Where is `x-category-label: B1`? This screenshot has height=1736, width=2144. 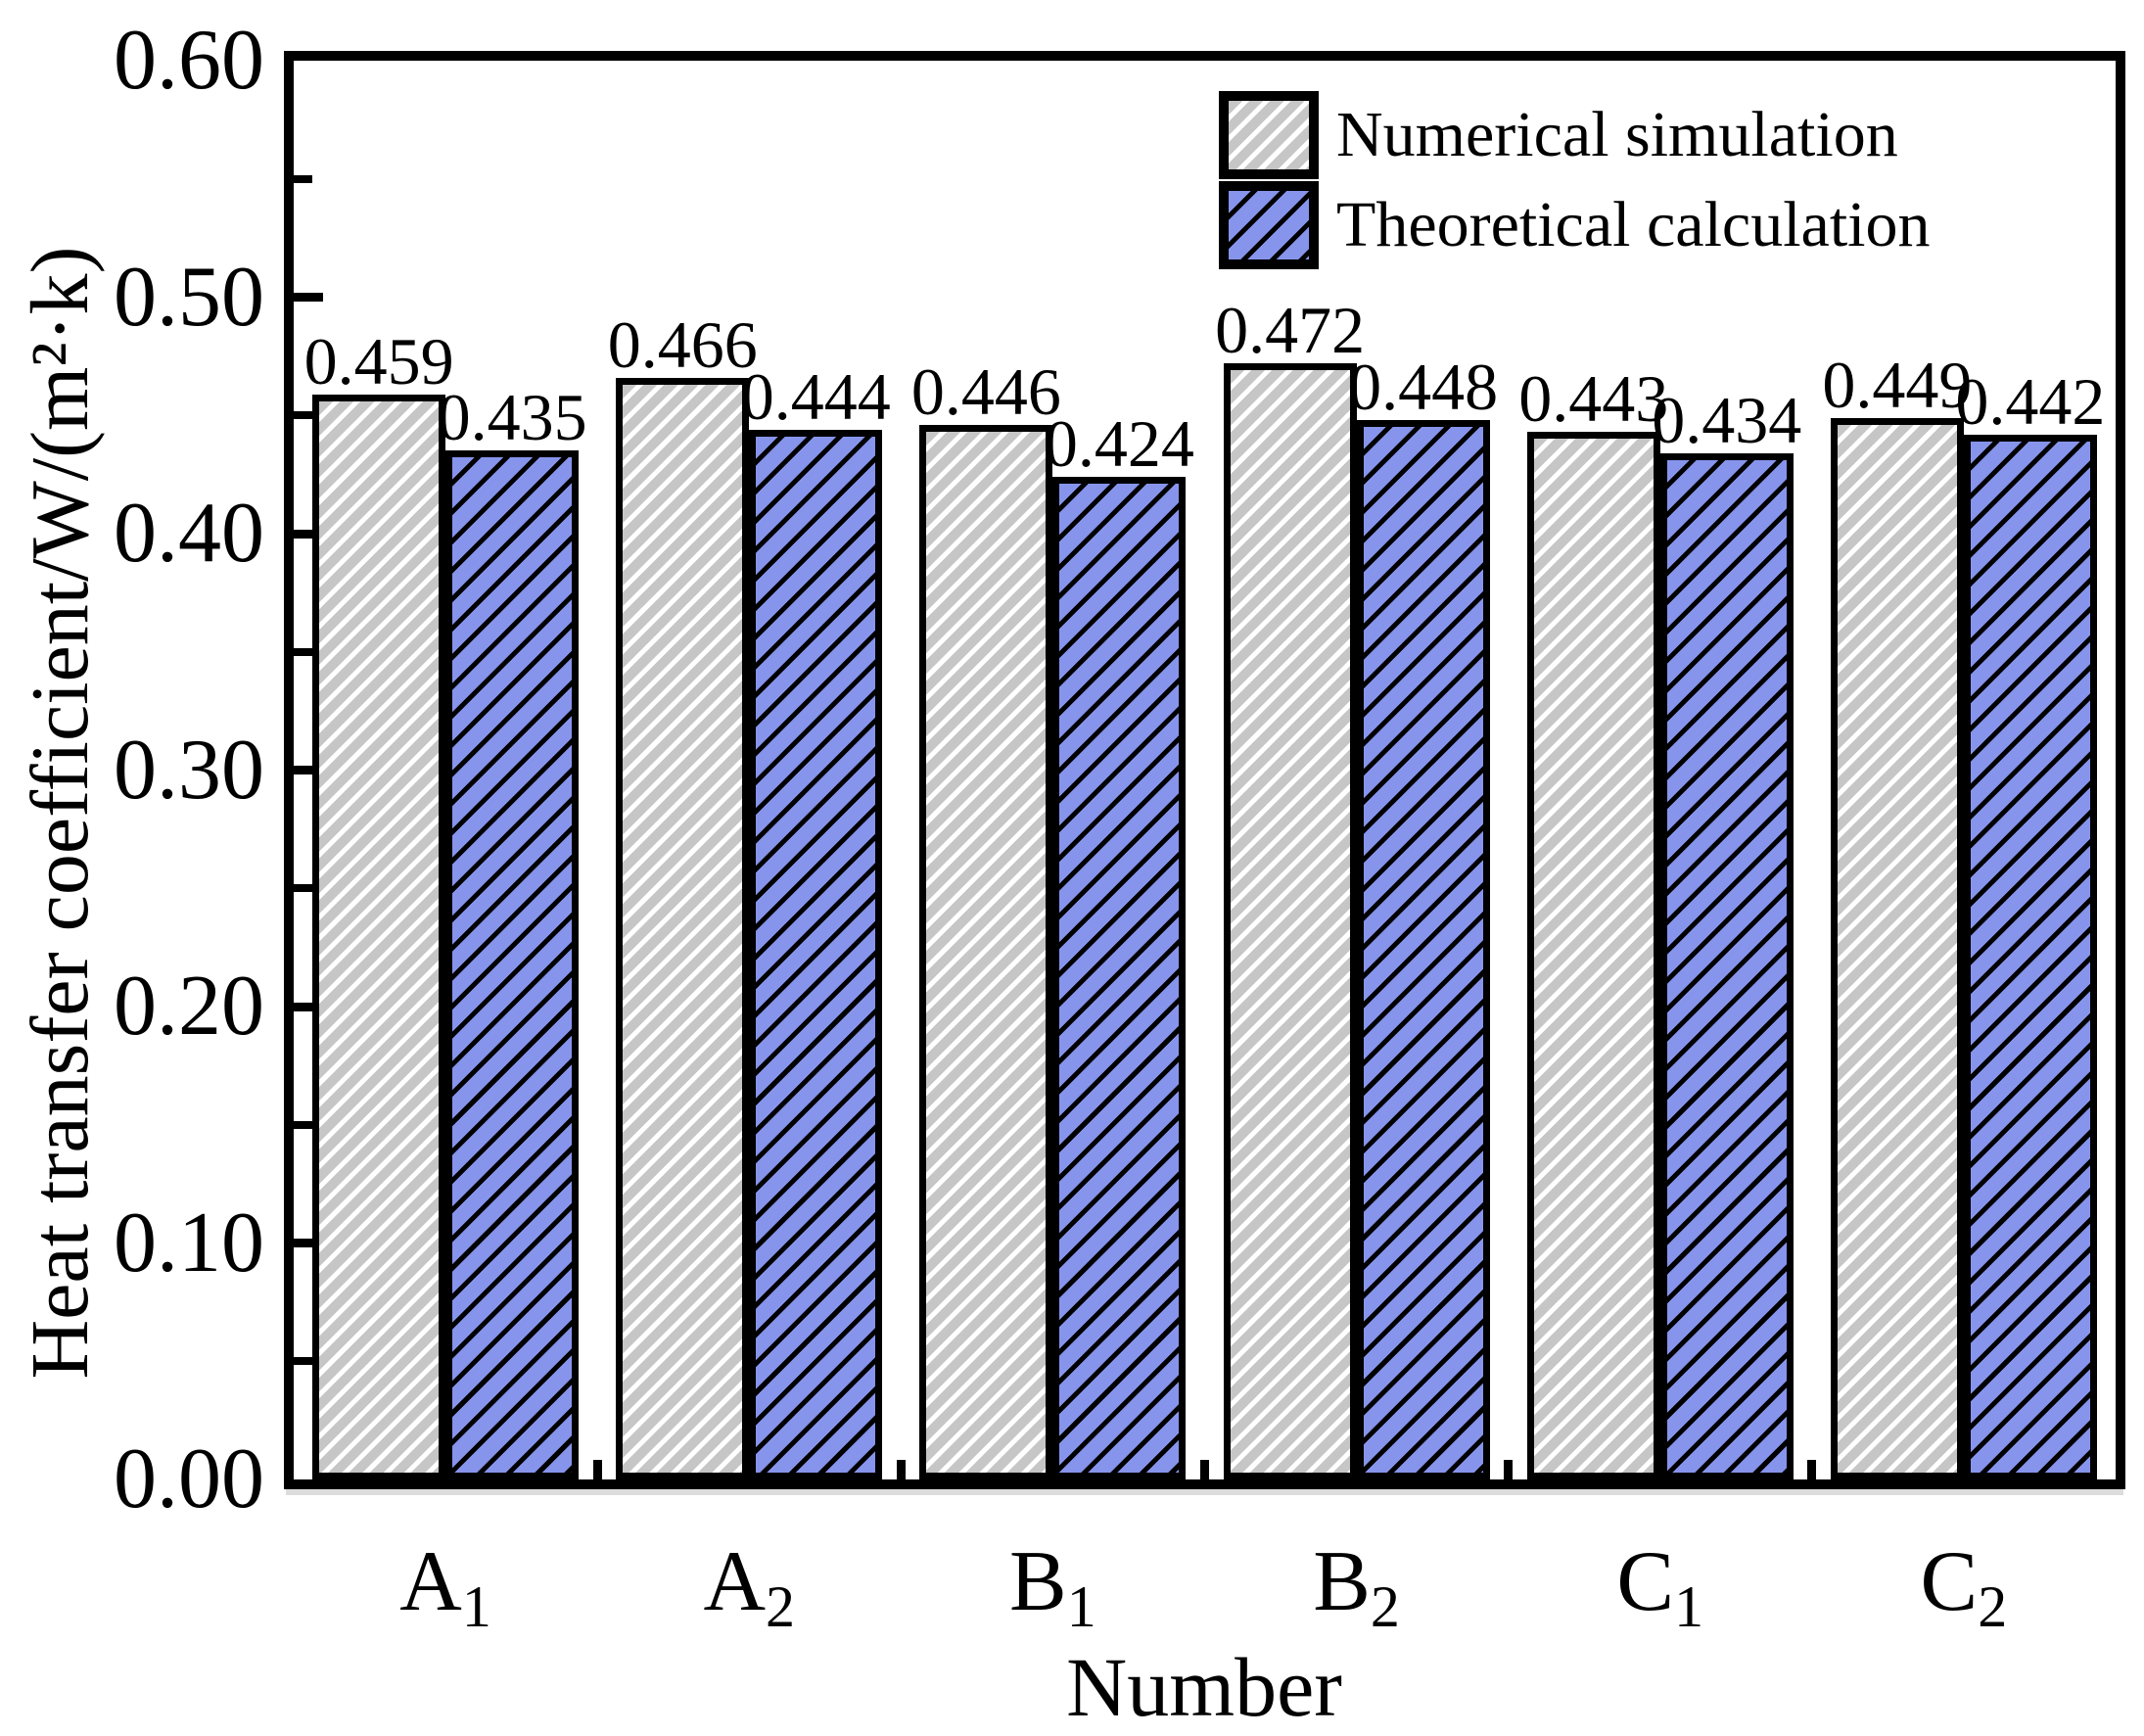
x-category-label: B1 is located at coordinates (1052, 1595).